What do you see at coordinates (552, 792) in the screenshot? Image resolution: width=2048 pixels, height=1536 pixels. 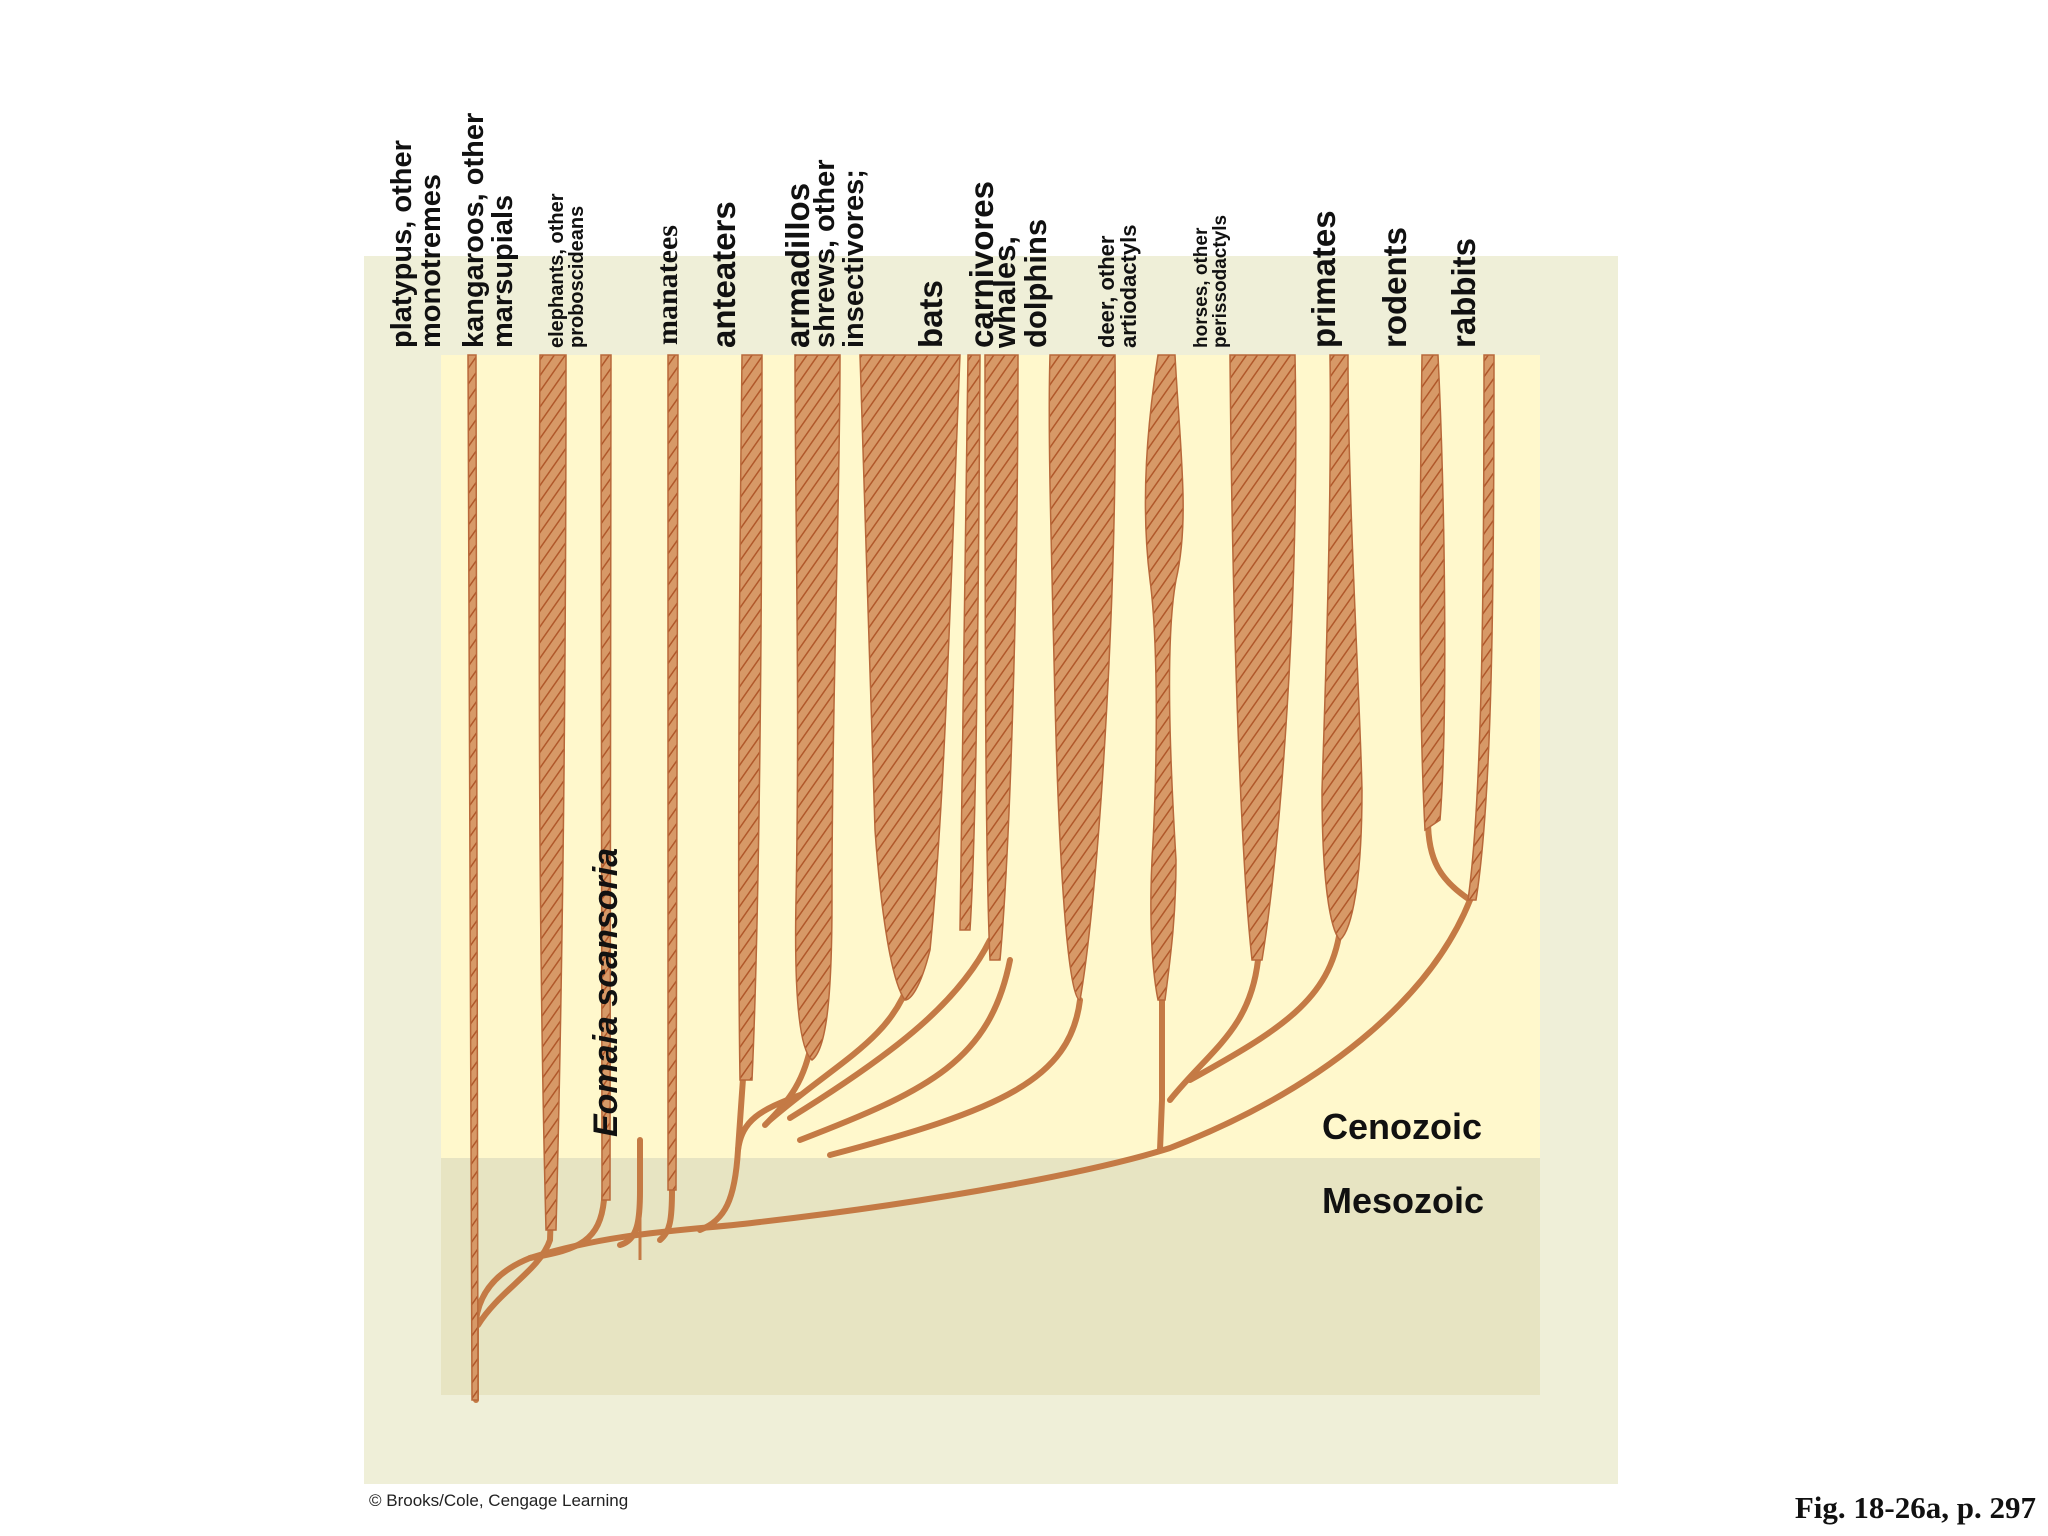 I see `lineage-marsupials` at bounding box center [552, 792].